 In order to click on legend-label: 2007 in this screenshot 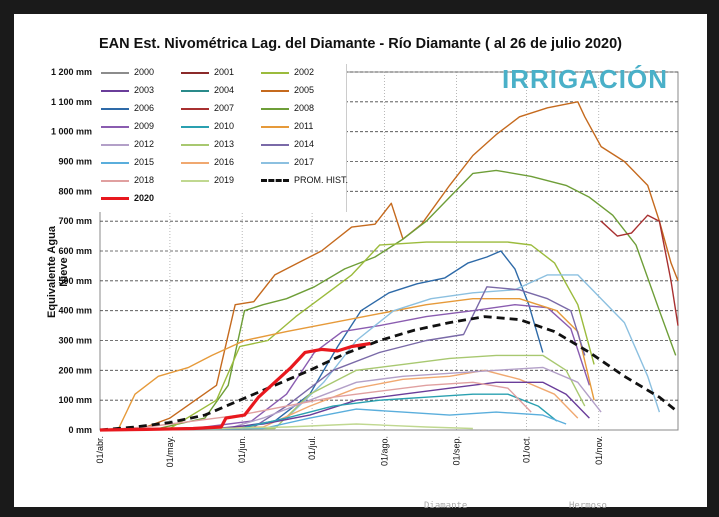, I will do `click(224, 108)`.